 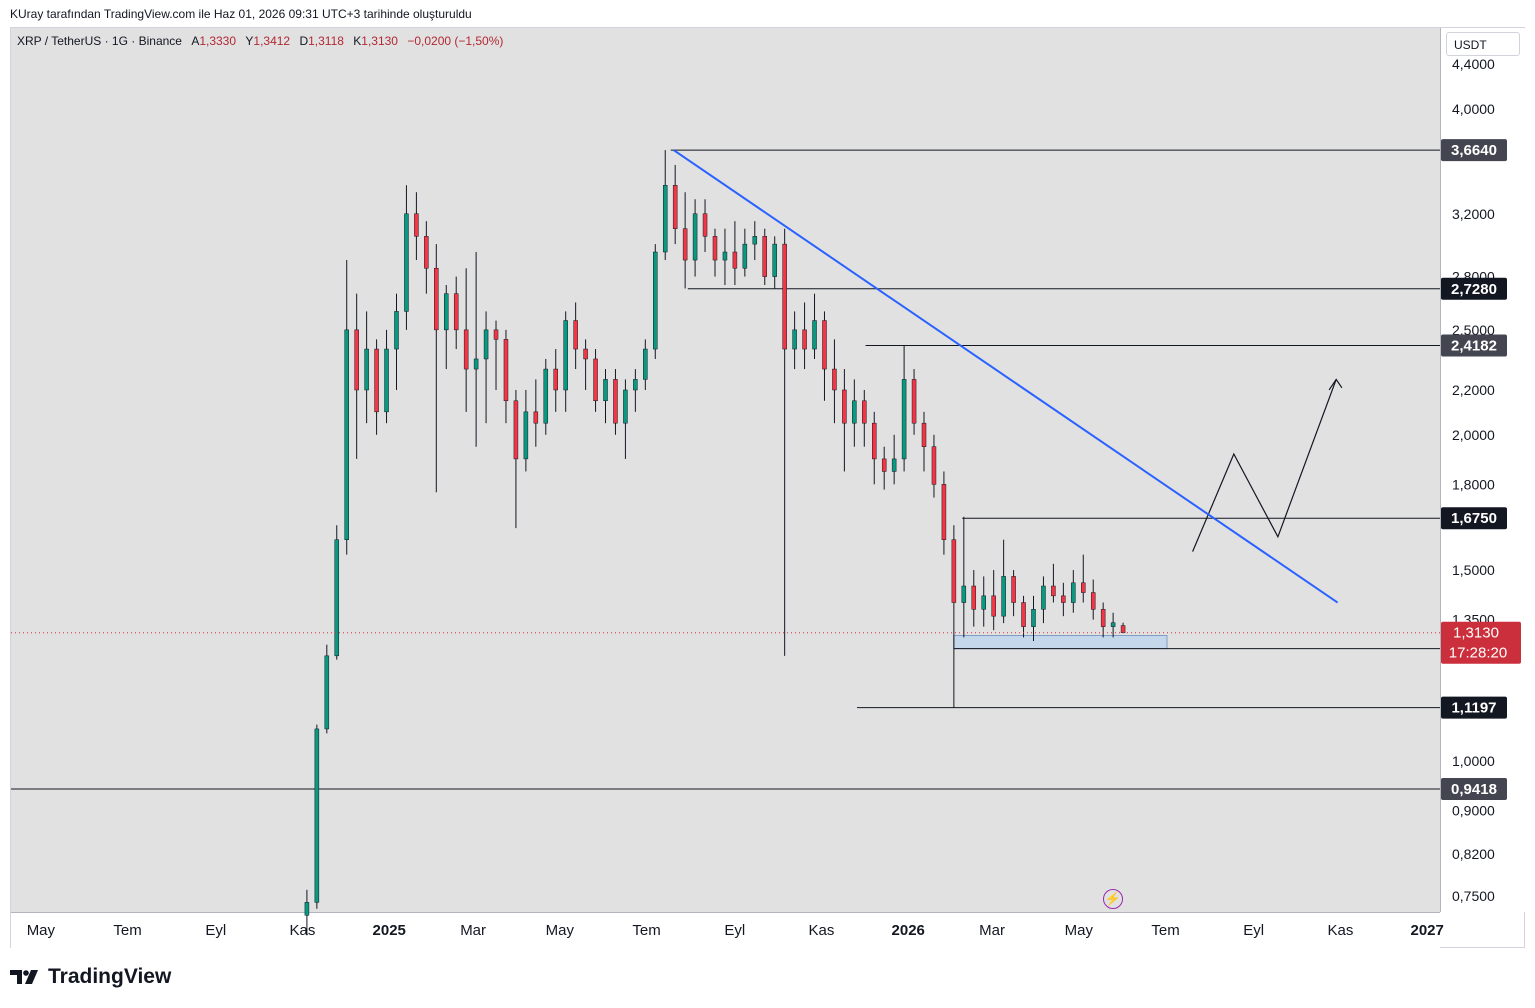 I want to click on change-value: −0,0200 (−1,50%), so click(x=455, y=41).